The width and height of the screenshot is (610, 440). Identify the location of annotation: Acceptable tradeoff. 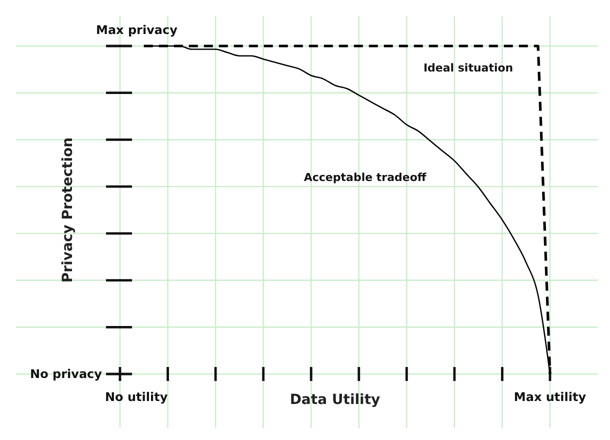
(365, 177).